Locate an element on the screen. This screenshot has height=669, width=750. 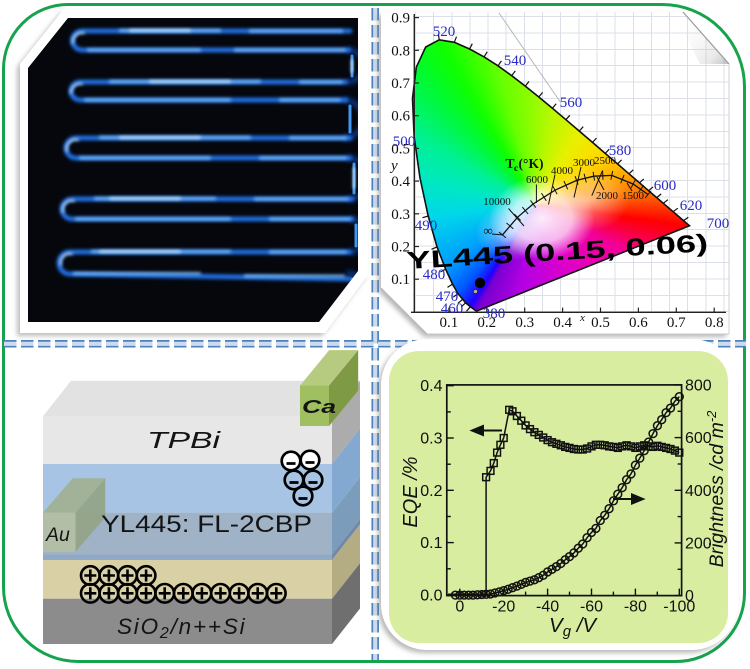
svg-text: TPBi is located at coordinates (184, 440).